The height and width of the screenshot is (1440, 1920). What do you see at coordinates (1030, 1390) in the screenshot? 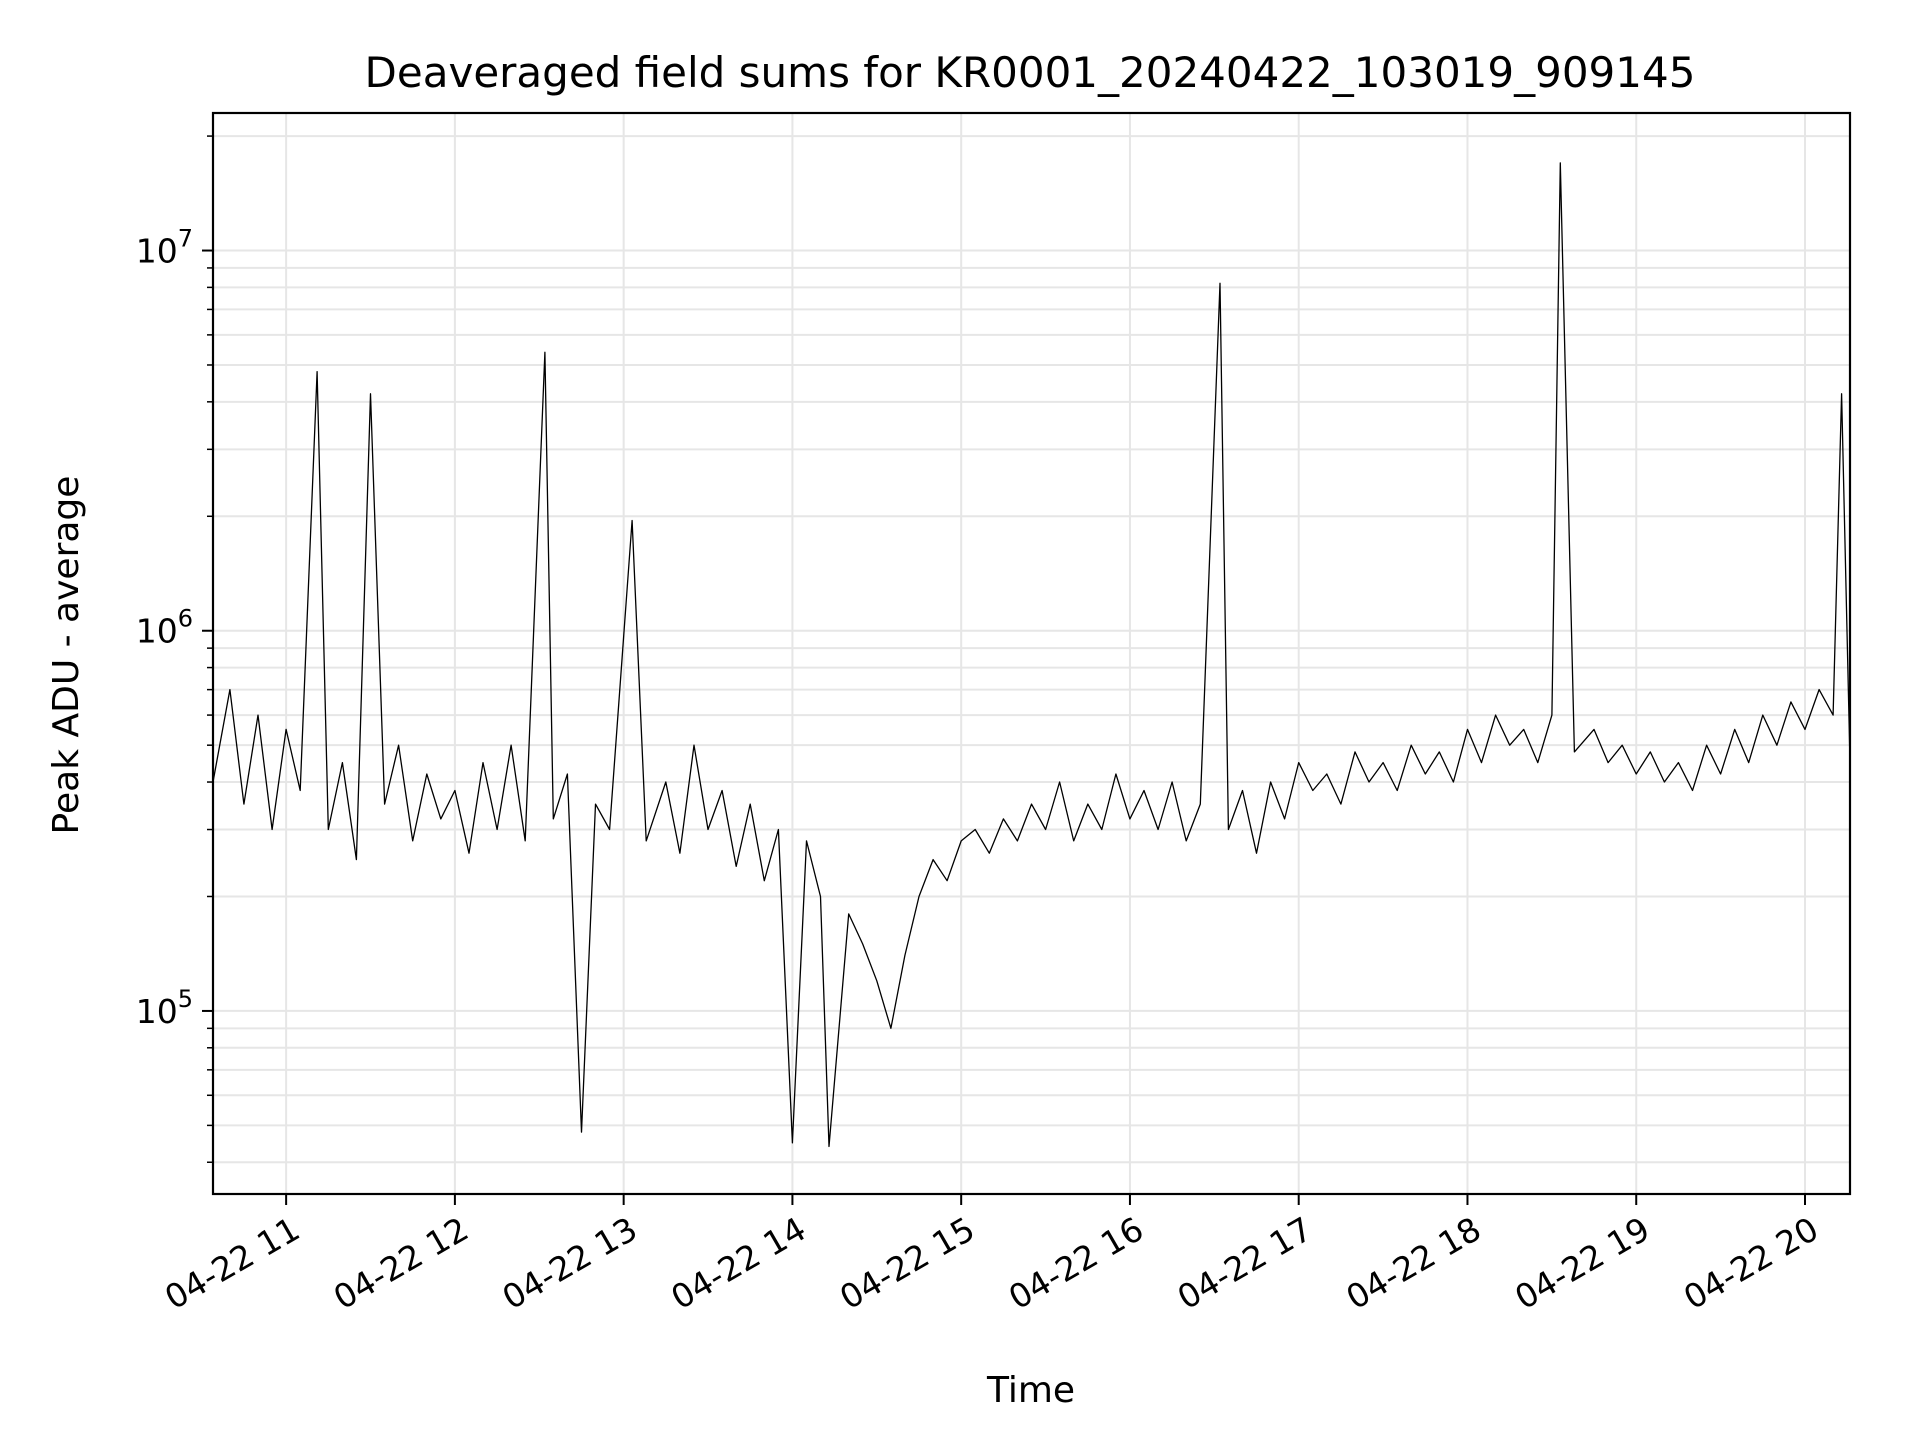
I see `x-axis-label: Time` at bounding box center [1030, 1390].